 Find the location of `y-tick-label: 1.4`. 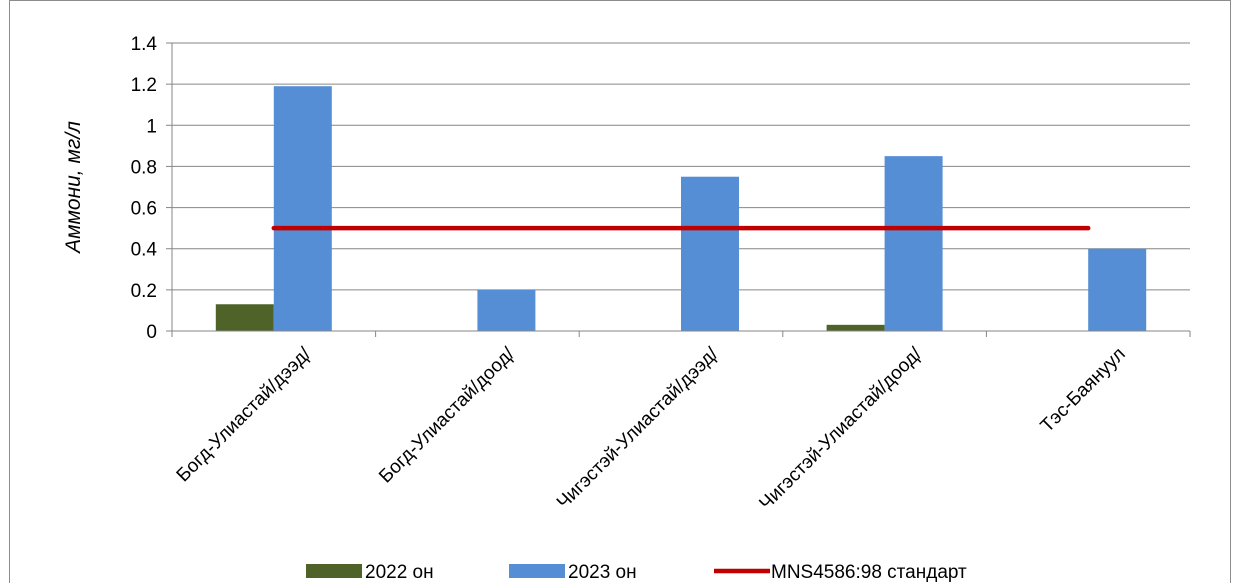

y-tick-label: 1.4 is located at coordinates (144, 44).